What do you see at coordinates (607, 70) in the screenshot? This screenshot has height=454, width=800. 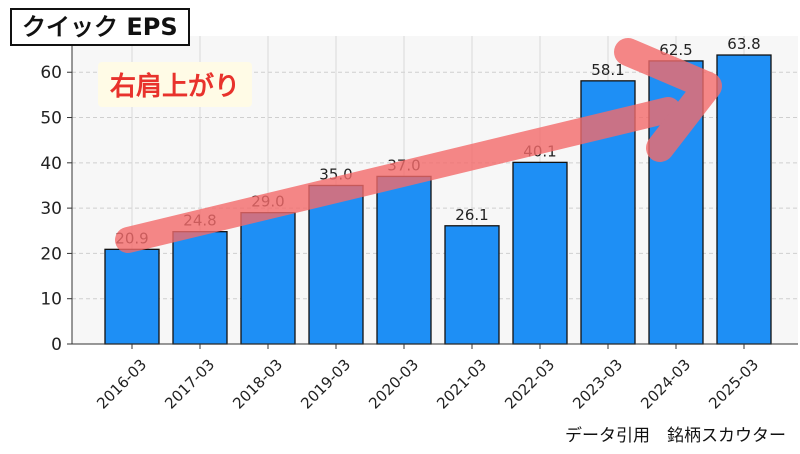 I see `bar-value-label: 58.1` at bounding box center [607, 70].